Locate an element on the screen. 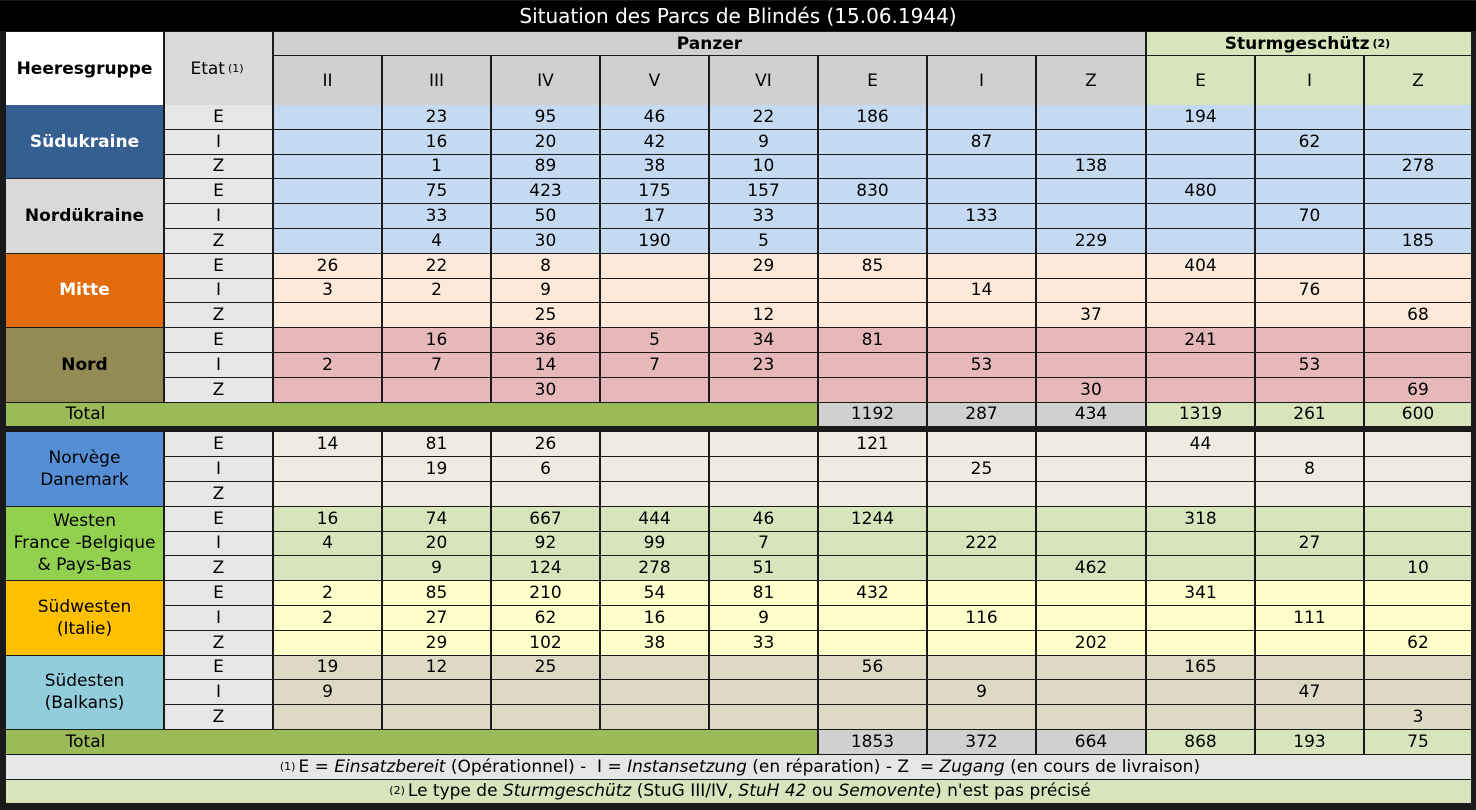 The width and height of the screenshot is (1476, 810). stug-cell: 47 is located at coordinates (1309, 692).